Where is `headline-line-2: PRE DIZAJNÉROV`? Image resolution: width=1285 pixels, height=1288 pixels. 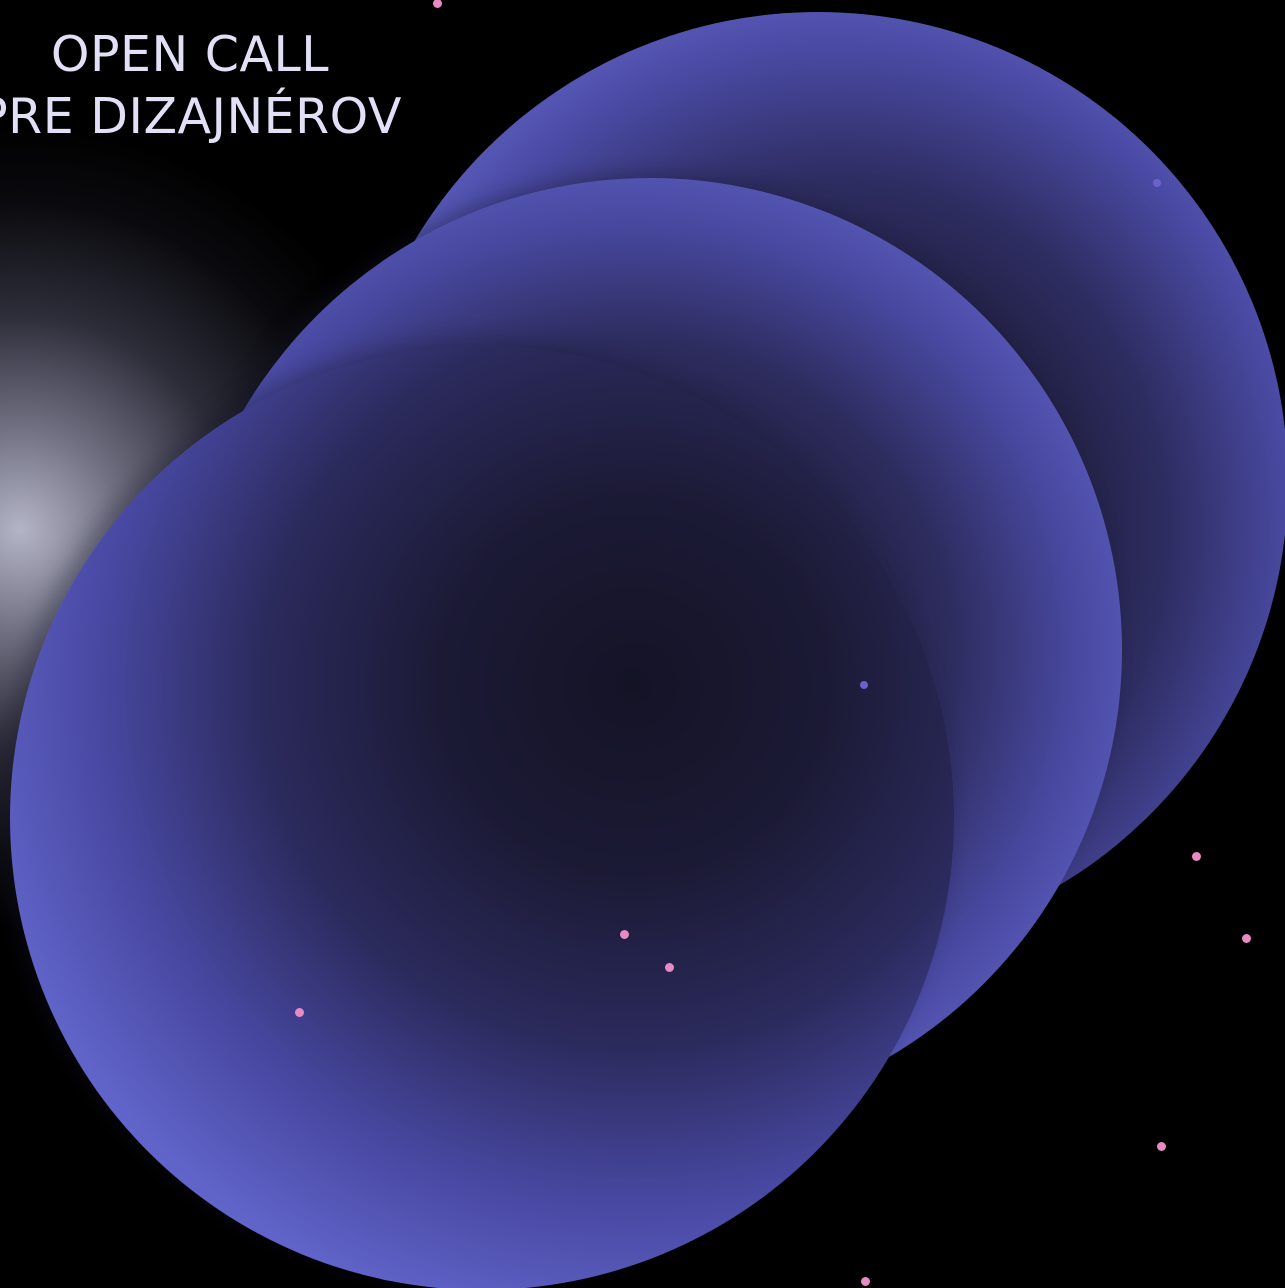 headline-line-2: PRE DIZAJNÉROV is located at coordinates (201, 116).